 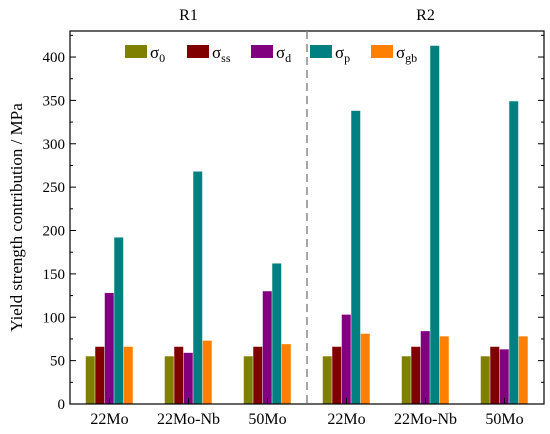 What do you see at coordinates (226, 58) in the screenshot?
I see `legend-subscript: ss` at bounding box center [226, 58].